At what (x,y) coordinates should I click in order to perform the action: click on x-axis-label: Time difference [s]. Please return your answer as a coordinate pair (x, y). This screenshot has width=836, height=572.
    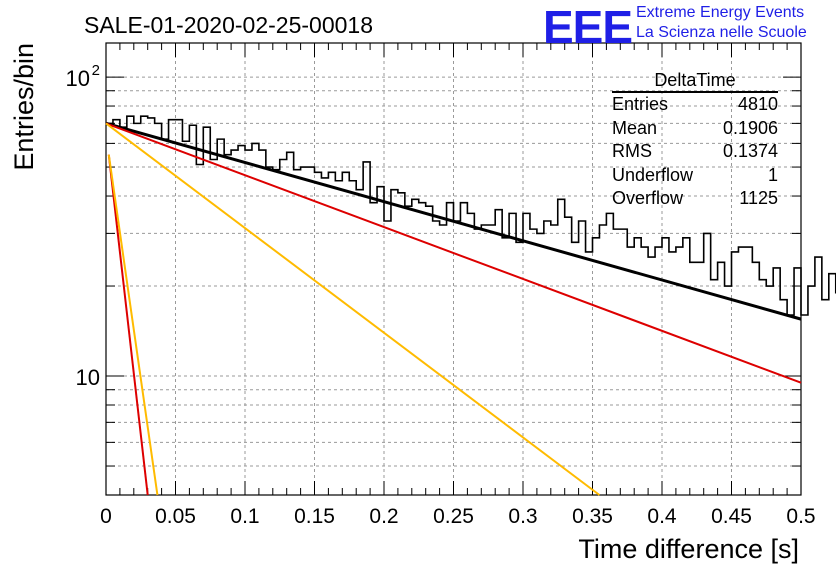
    Looking at the image, I should click on (688, 549).